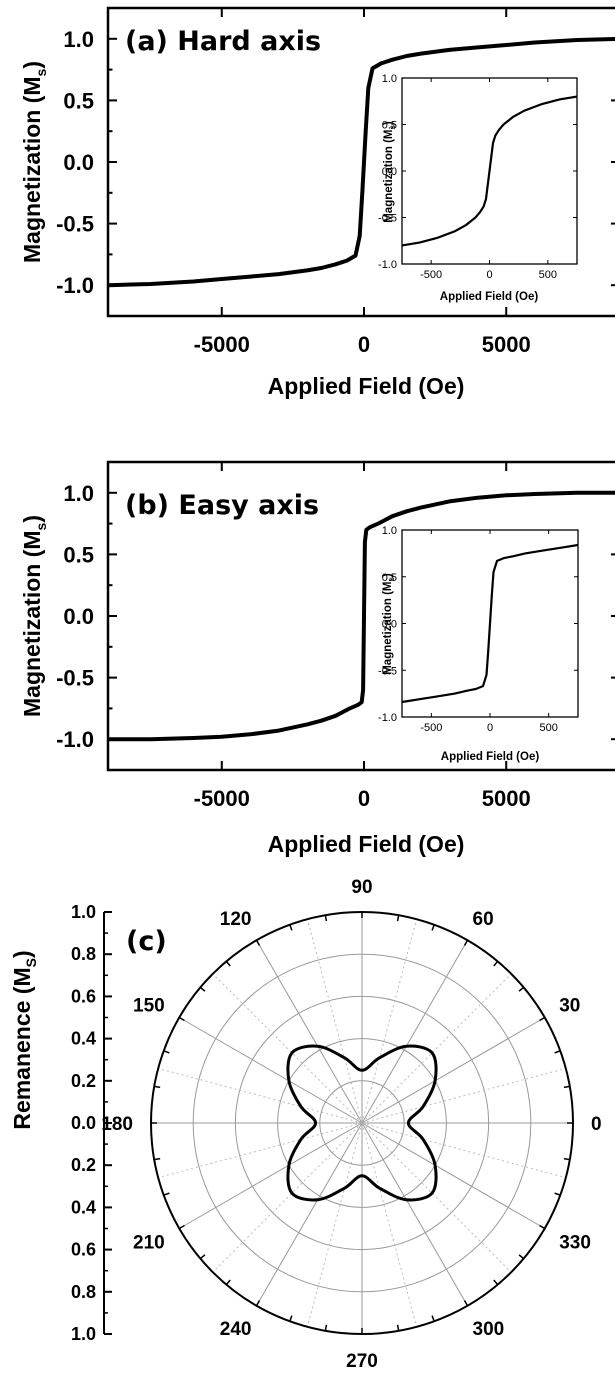 Image resolution: width=615 pixels, height=1374 pixels. I want to click on panel-c-r-axis-label-sub: S, so click(31, 962).